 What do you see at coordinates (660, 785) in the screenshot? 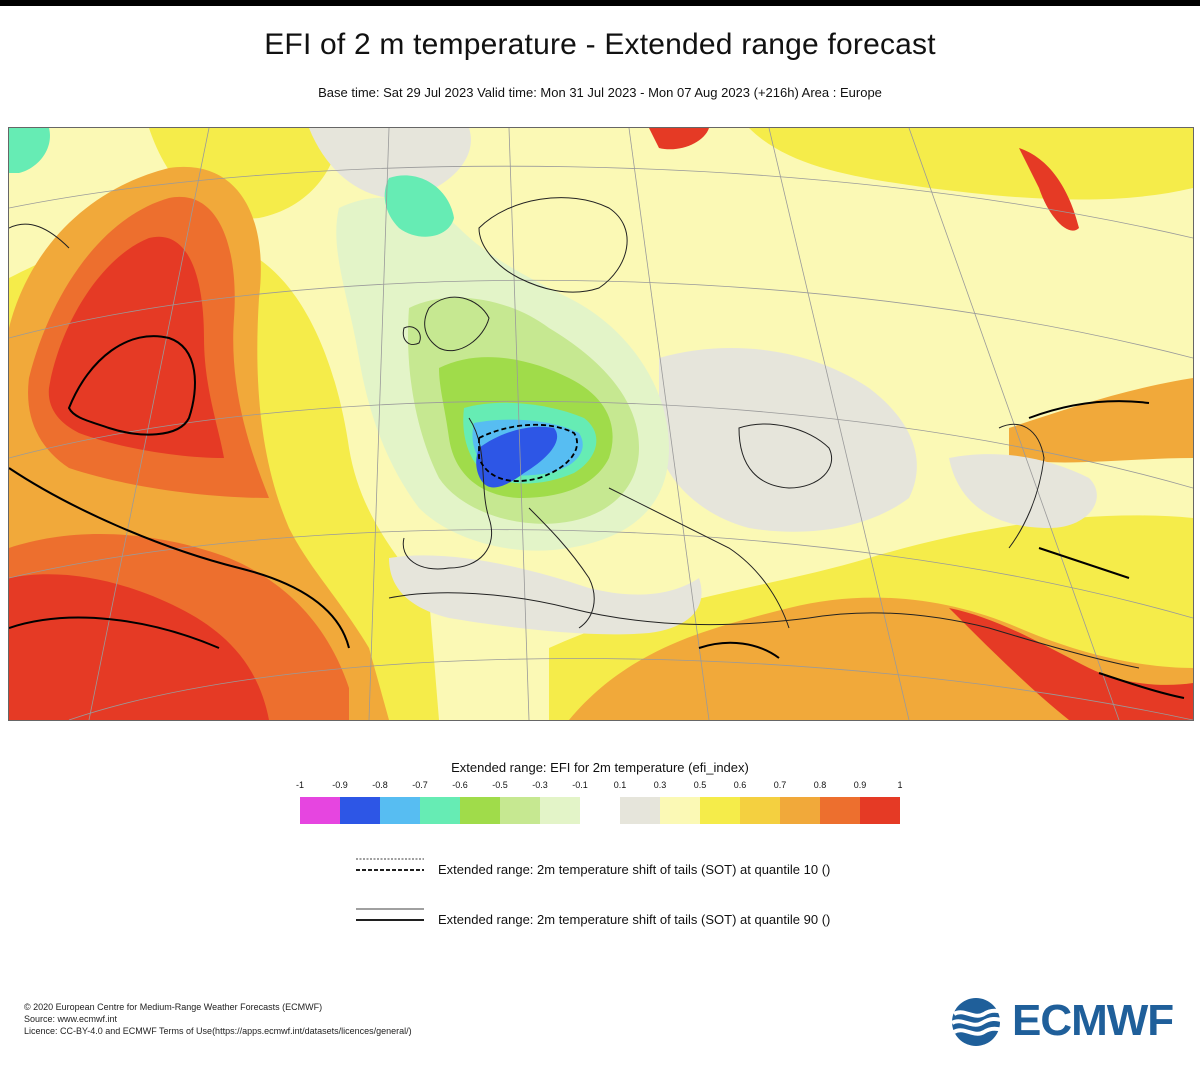
I see `colorbar-tick-label: 0.3` at bounding box center [660, 785].